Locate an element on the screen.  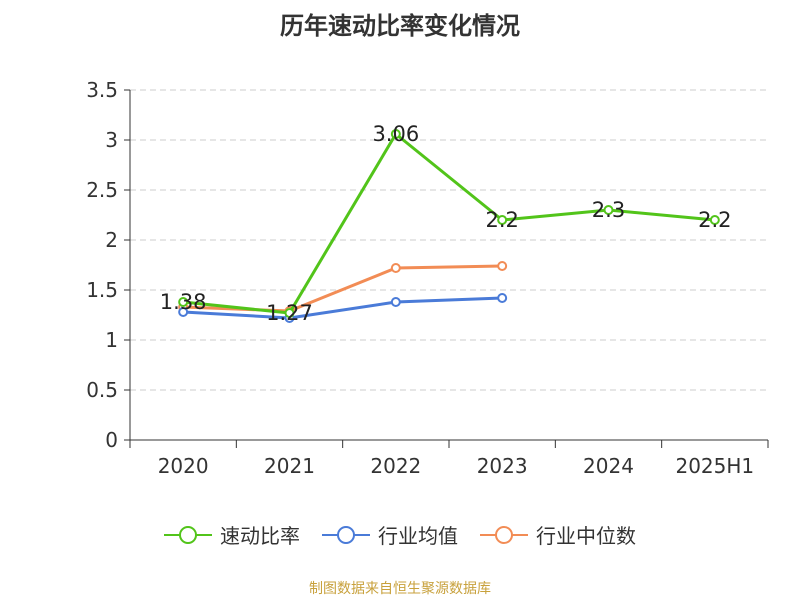
x-tick-label: 2024 is located at coordinates (608, 466).